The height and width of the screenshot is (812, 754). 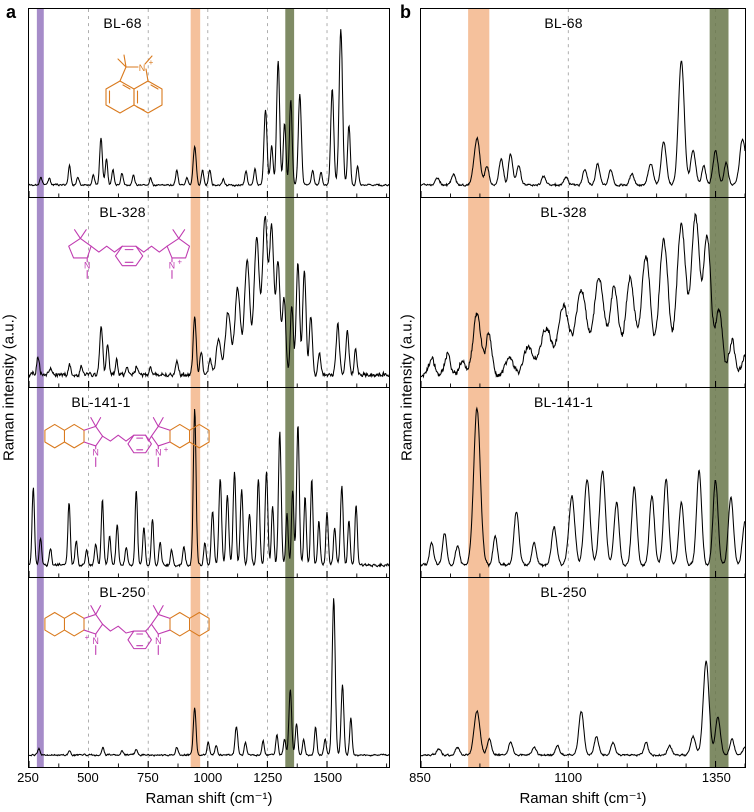 I want to click on x-tick-label: 1000, so click(x=208, y=777).